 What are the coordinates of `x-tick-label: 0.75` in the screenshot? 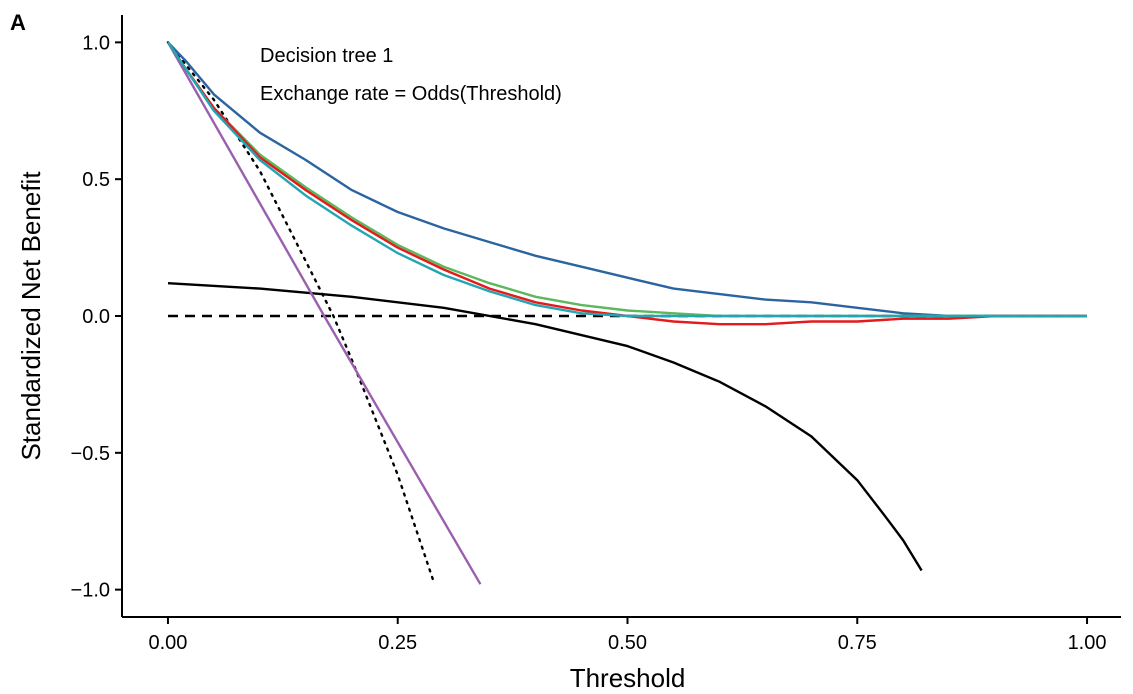 It's located at (857, 643).